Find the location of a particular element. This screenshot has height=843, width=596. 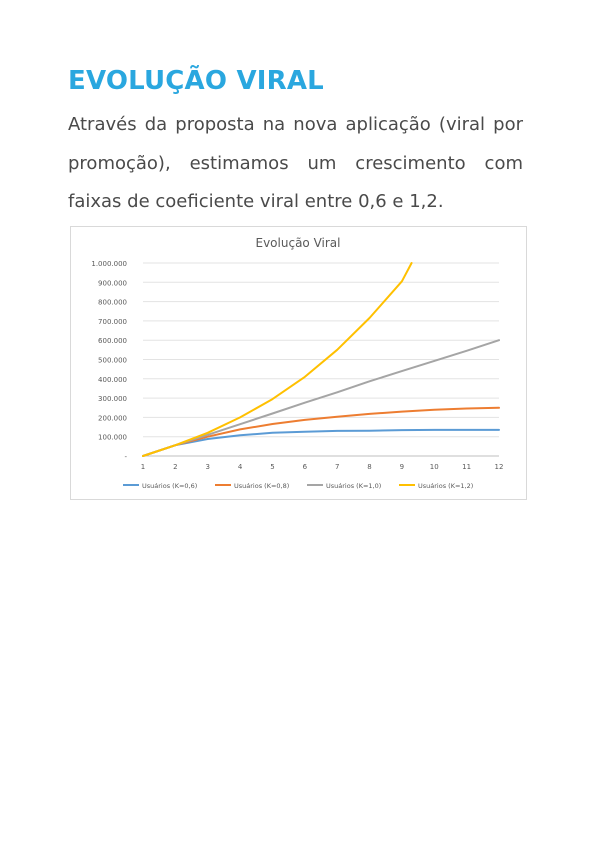

chart-title: Evolução Viral is located at coordinates (298, 243).